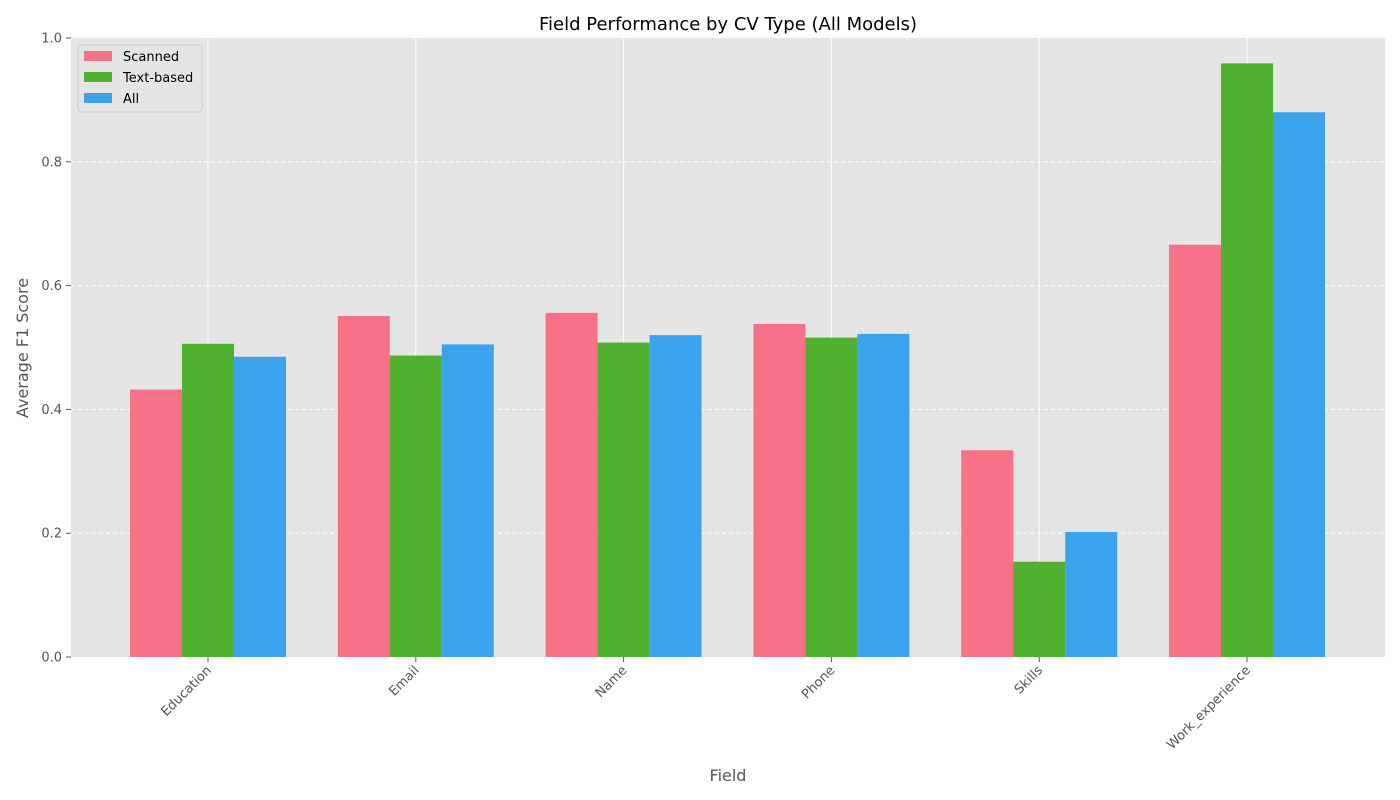 Image resolution: width=1400 pixels, height=800 pixels. What do you see at coordinates (363, 486) in the screenshot?
I see `bar-scanned-email` at bounding box center [363, 486].